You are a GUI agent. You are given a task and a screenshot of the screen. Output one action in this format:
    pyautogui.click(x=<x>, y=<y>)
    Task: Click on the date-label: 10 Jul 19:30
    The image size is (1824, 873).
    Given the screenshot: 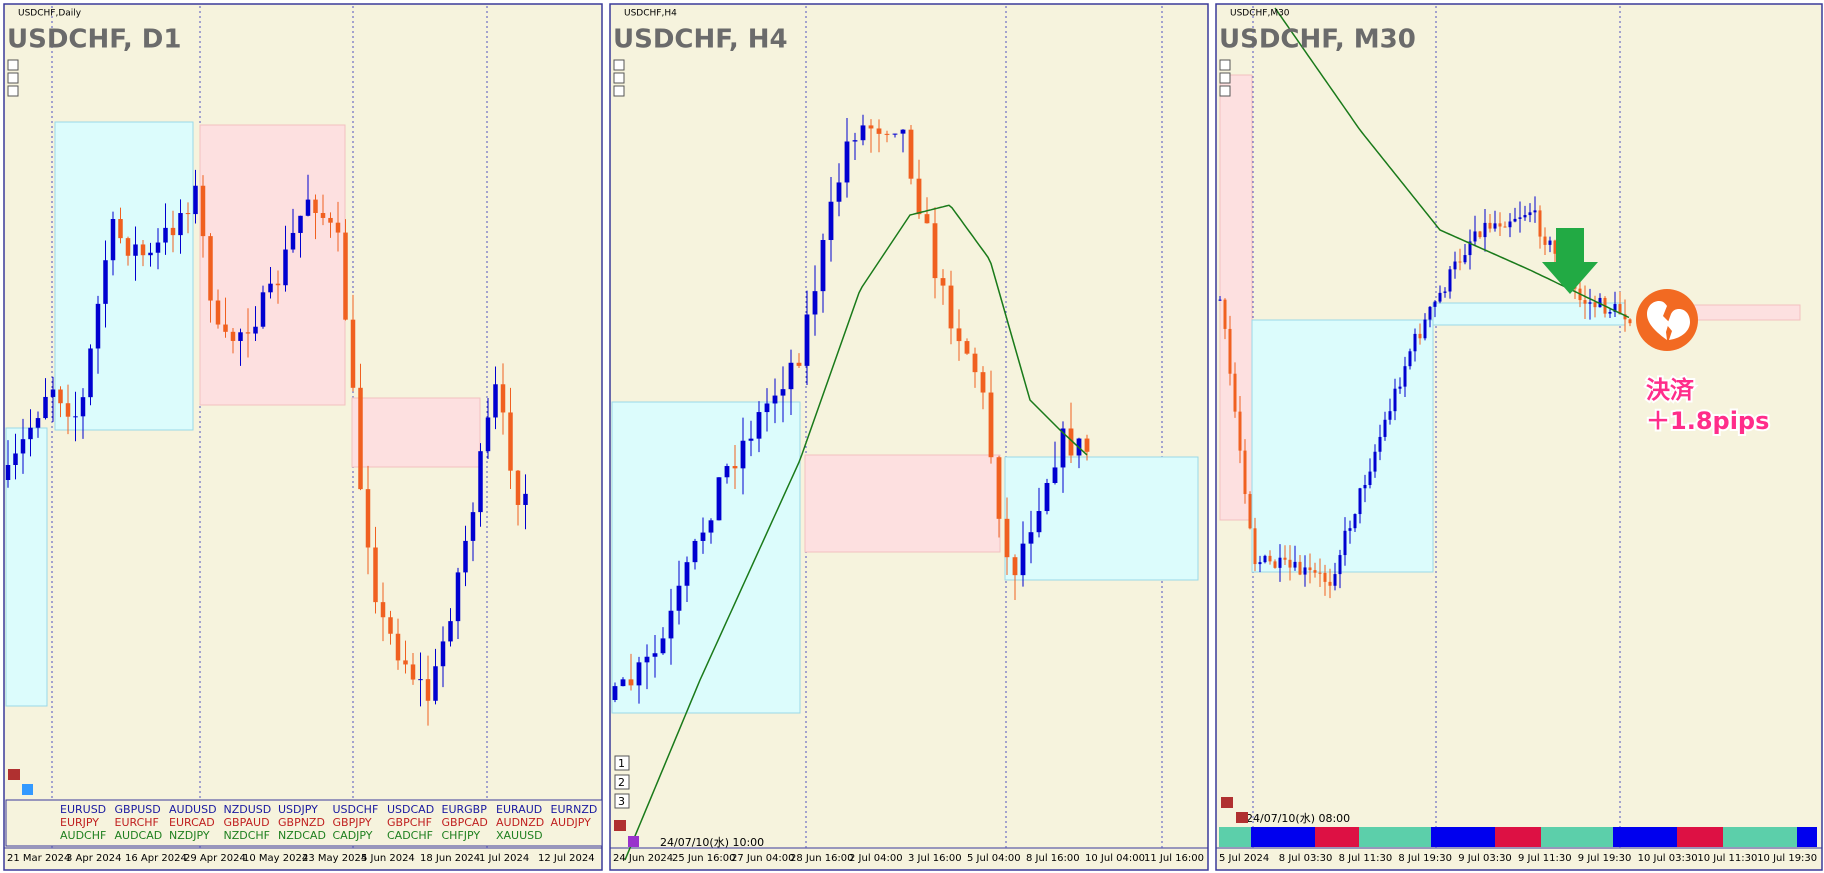 What is the action you would take?
    pyautogui.click(x=1787, y=858)
    